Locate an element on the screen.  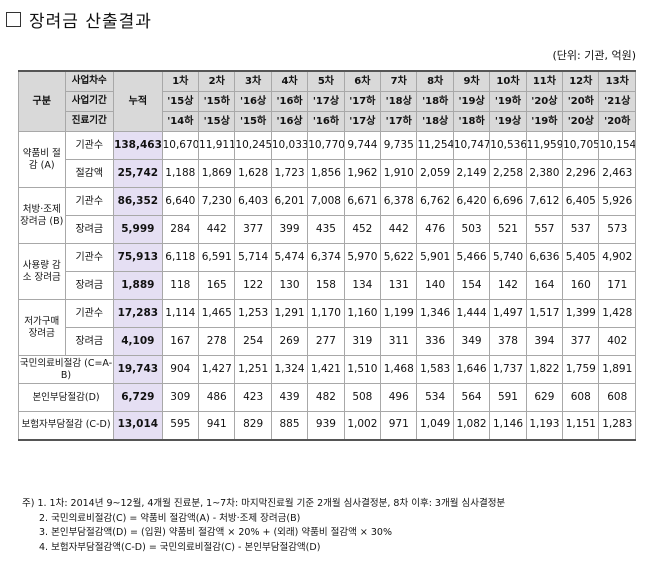
value-cell: 5,714 is located at coordinates (253, 257).